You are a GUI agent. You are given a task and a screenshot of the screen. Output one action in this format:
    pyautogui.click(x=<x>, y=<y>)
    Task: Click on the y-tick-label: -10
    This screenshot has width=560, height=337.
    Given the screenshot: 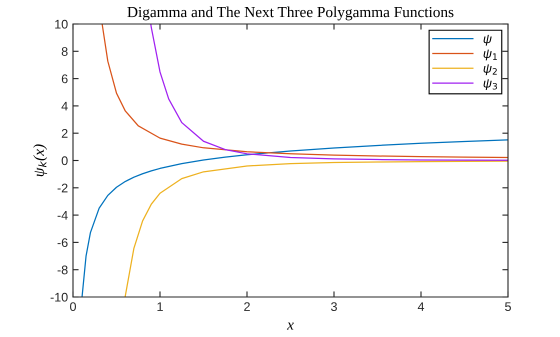 What is the action you would take?
    pyautogui.click(x=59, y=297)
    